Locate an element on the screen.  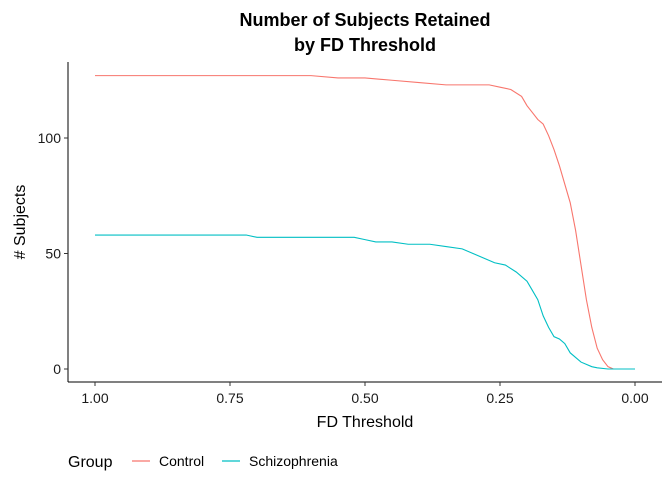
legend-title: Group is located at coordinates (90, 462).